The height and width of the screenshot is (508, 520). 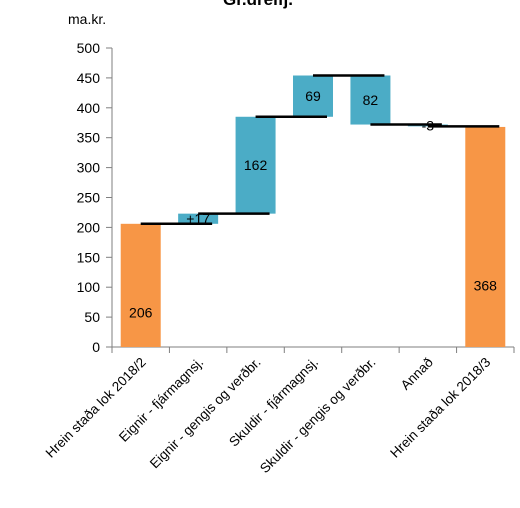 What do you see at coordinates (89, 257) in the screenshot?
I see `y-tick-label: 150` at bounding box center [89, 257].